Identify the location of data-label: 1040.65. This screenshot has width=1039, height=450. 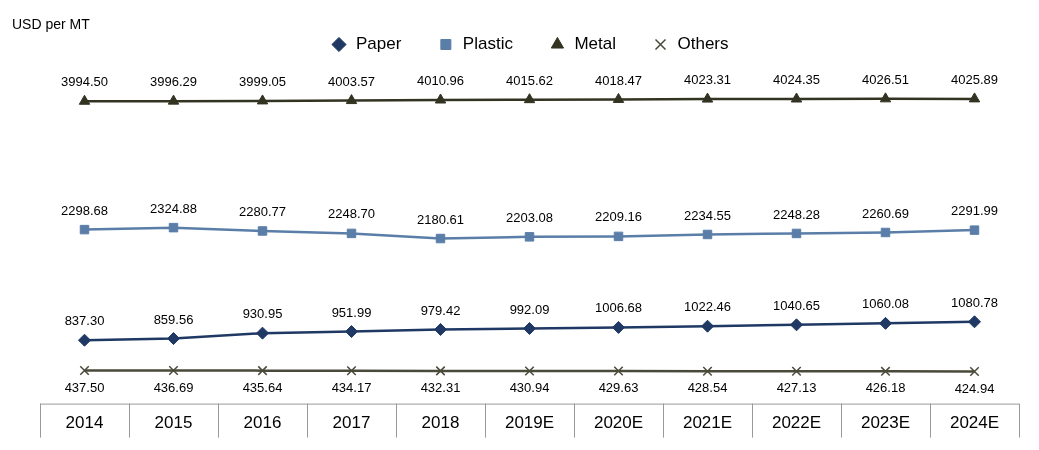
(796, 305).